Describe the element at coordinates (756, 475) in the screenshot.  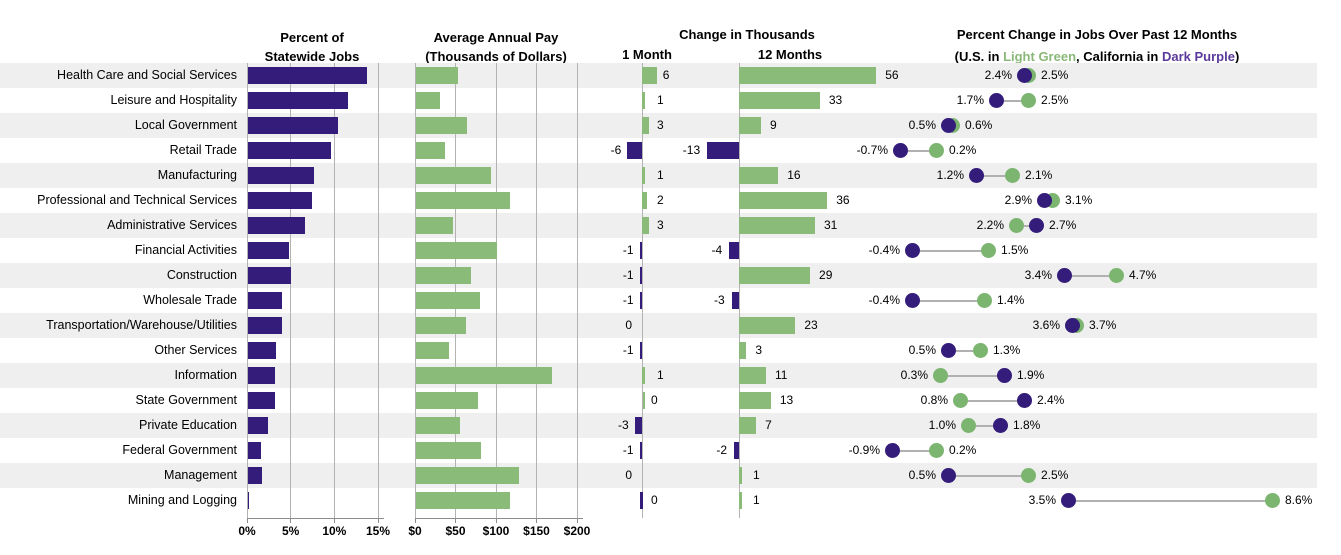
I see `change-12m-value: 1` at that location.